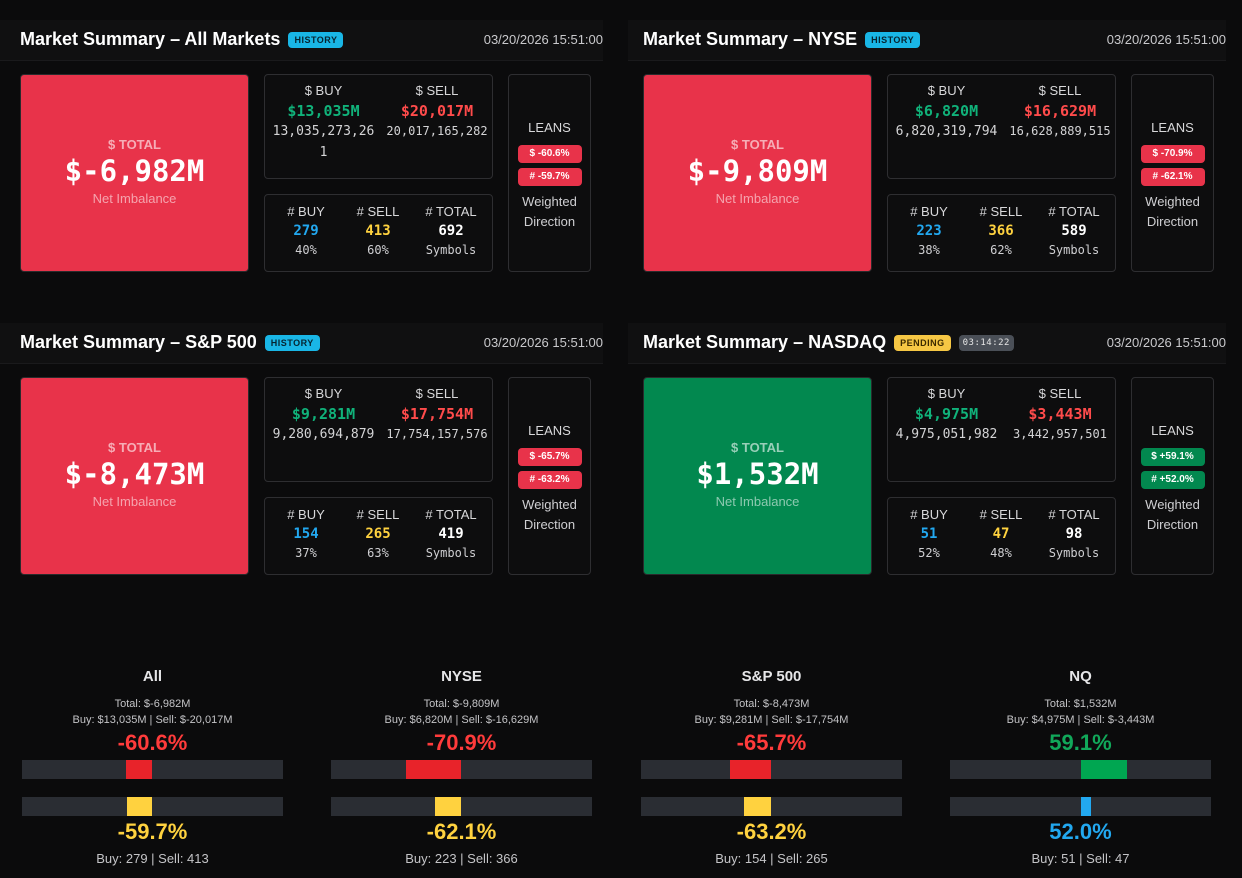 Image resolution: width=1242 pixels, height=878 pixels. What do you see at coordinates (929, 250) in the screenshot?
I see `count-buy-pct: 38%` at bounding box center [929, 250].